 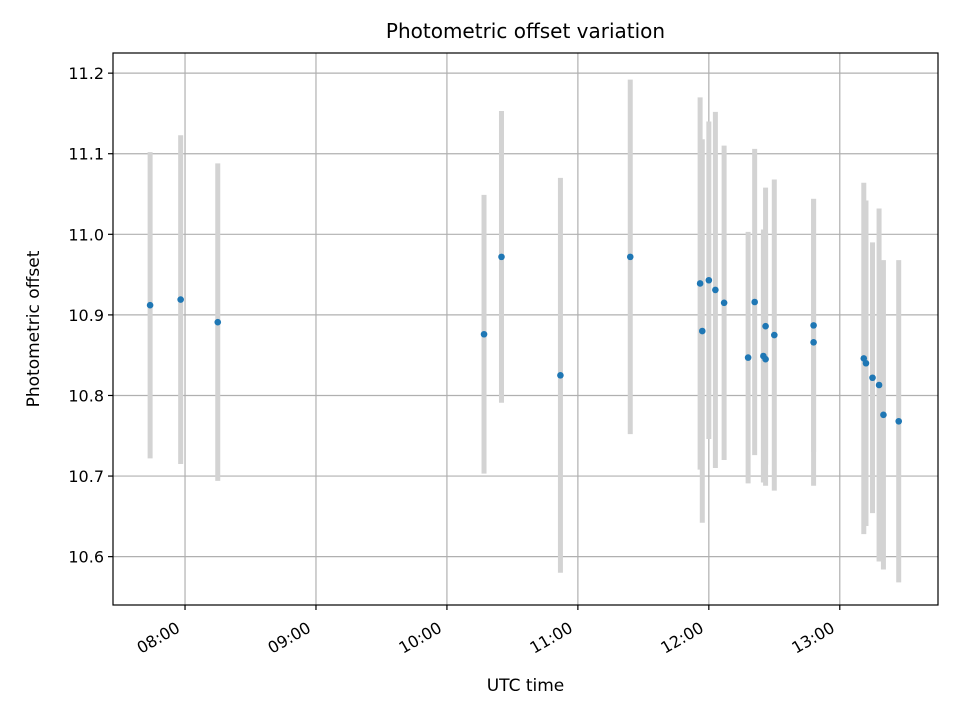 I want to click on x-tick-label: 10:00, so click(x=419, y=638).